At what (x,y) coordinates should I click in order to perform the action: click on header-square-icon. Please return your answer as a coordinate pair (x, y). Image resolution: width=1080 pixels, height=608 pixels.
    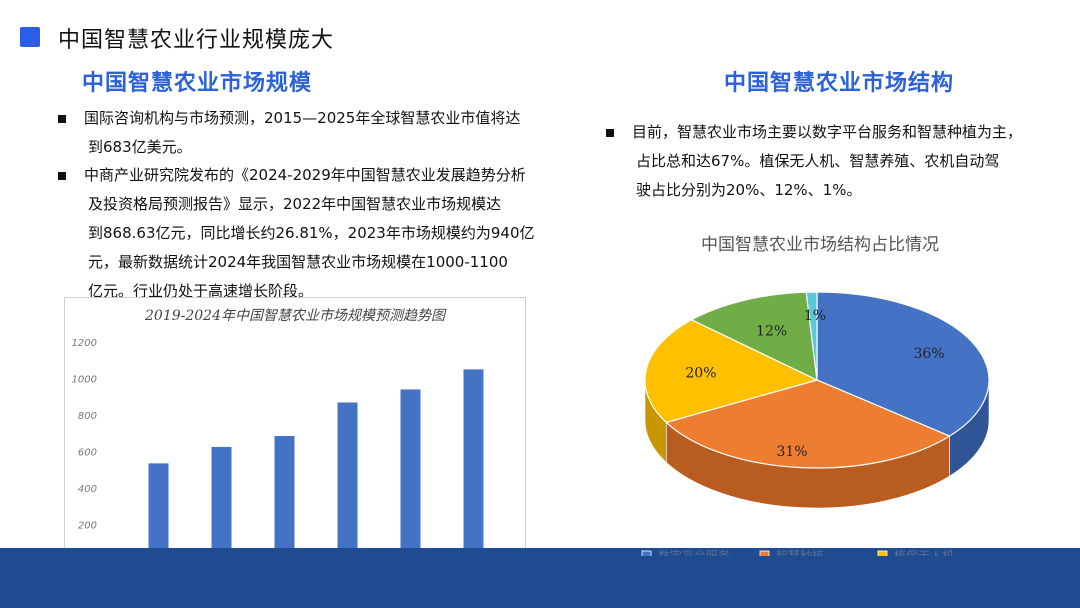
    Looking at the image, I should click on (30, 37).